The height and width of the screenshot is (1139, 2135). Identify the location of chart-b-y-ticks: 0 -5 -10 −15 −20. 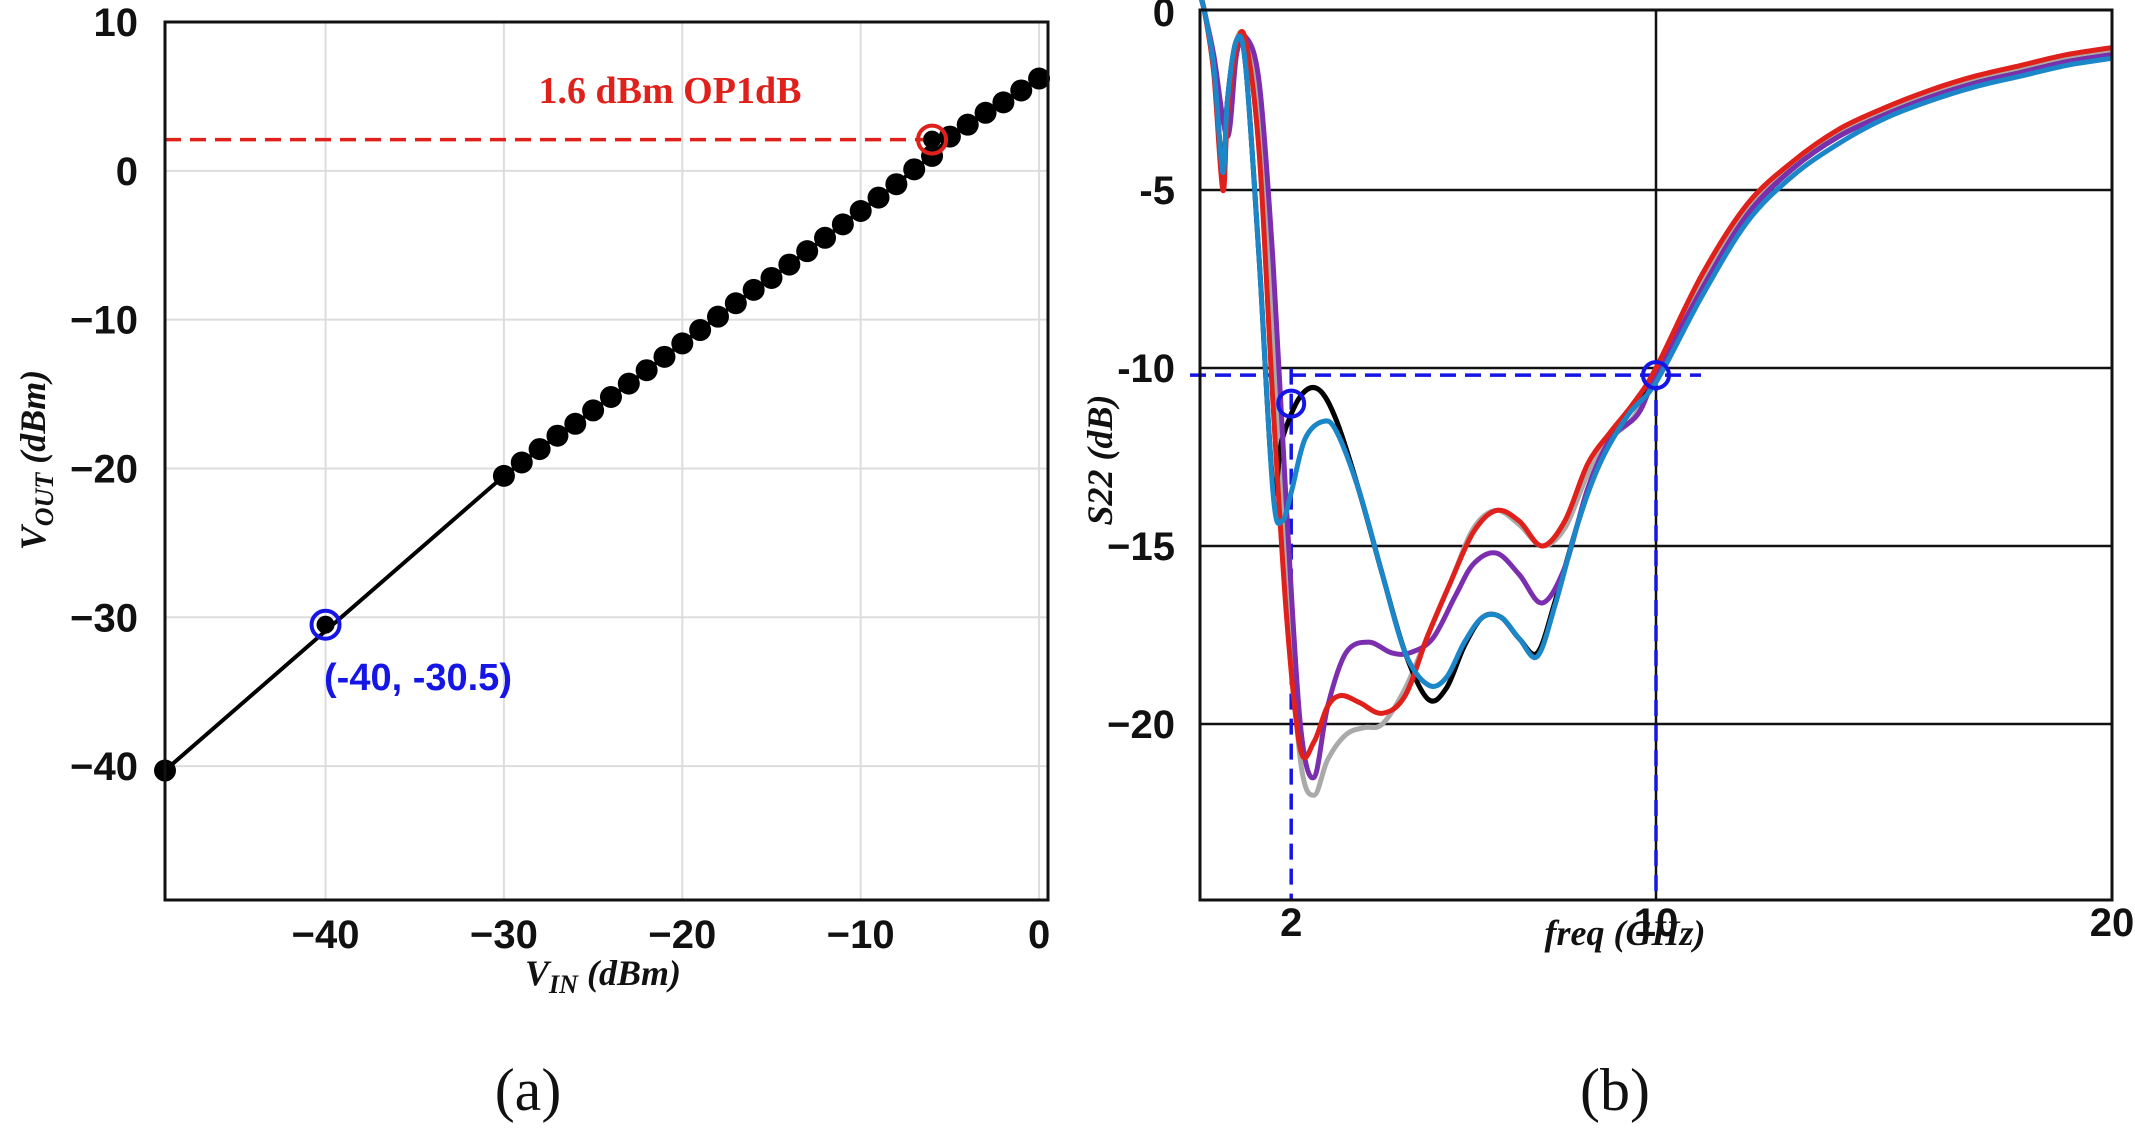
(1141, 373).